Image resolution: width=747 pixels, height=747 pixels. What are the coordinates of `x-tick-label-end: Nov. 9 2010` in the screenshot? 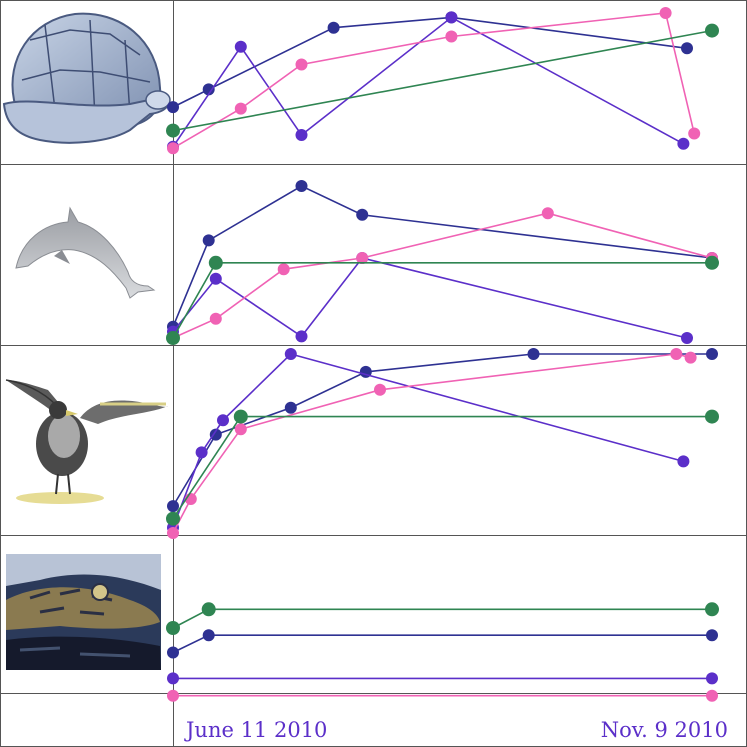 It's located at (664, 730).